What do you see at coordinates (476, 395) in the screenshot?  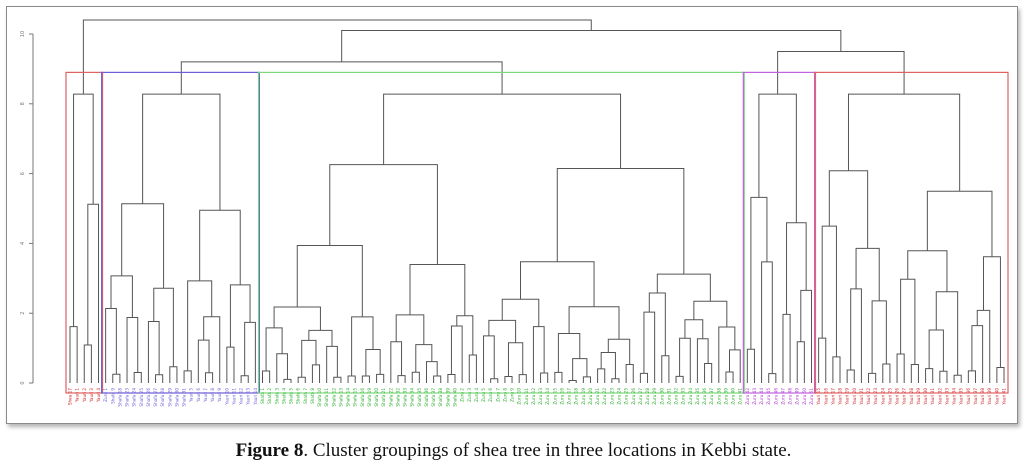 I see `leaf-label: Zuru 4` at bounding box center [476, 395].